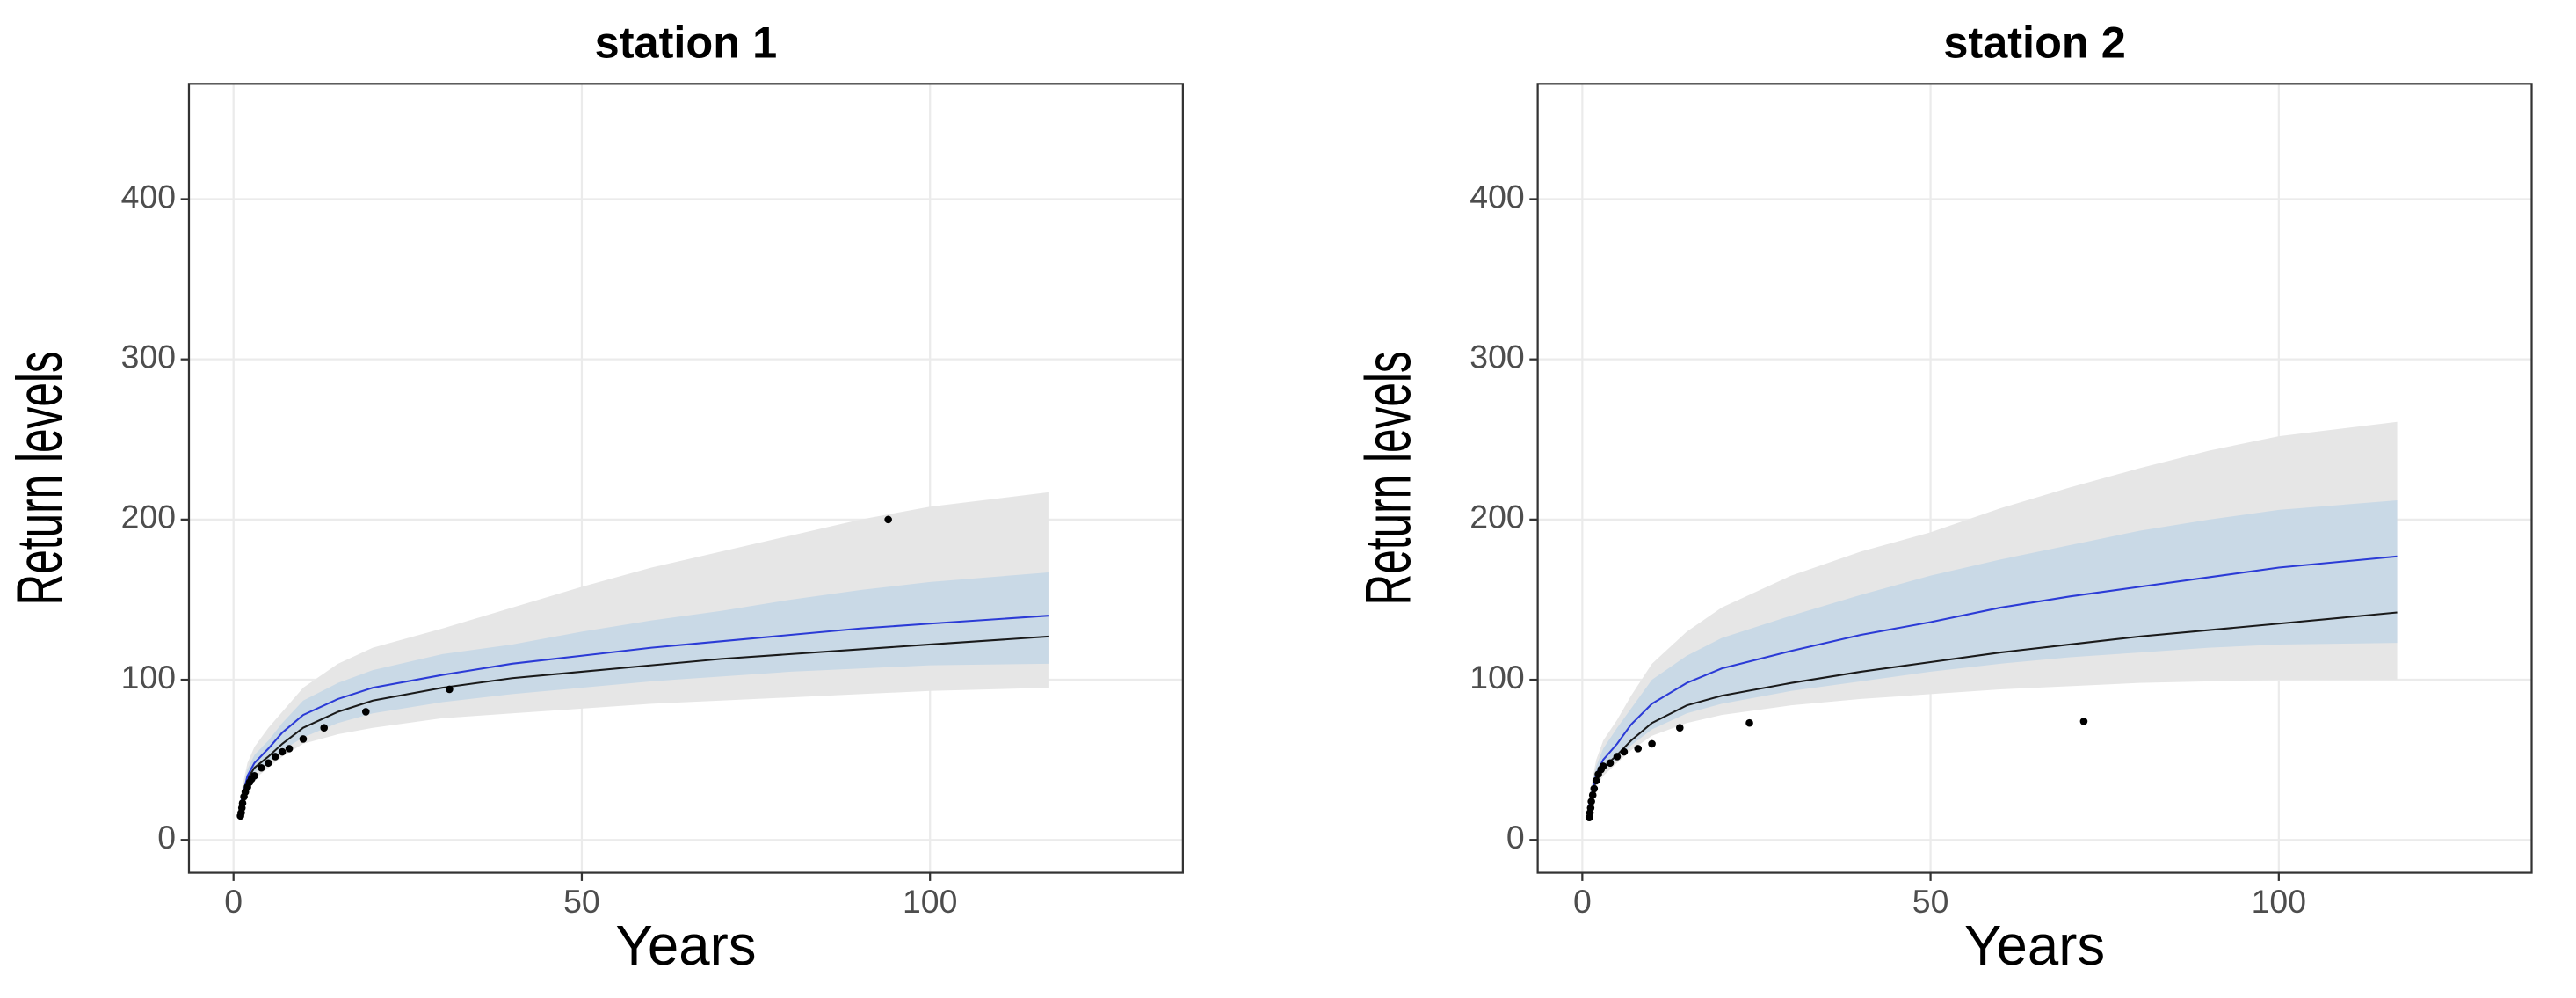 Image resolution: width=2576 pixels, height=998 pixels. Describe the element at coordinates (2034, 43) in the screenshot. I see `chart-title: station 2` at that location.